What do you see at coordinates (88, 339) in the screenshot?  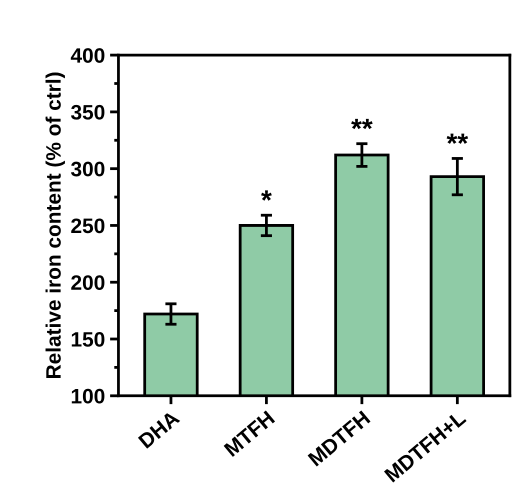 I see `y-tick-label: 150` at bounding box center [88, 339].